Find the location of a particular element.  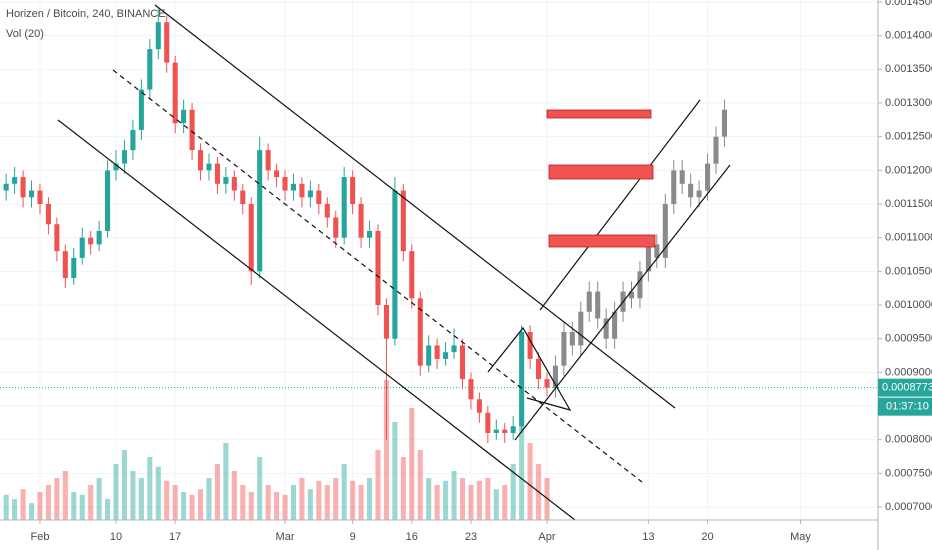

time-axis is located at coordinates (439, 535).